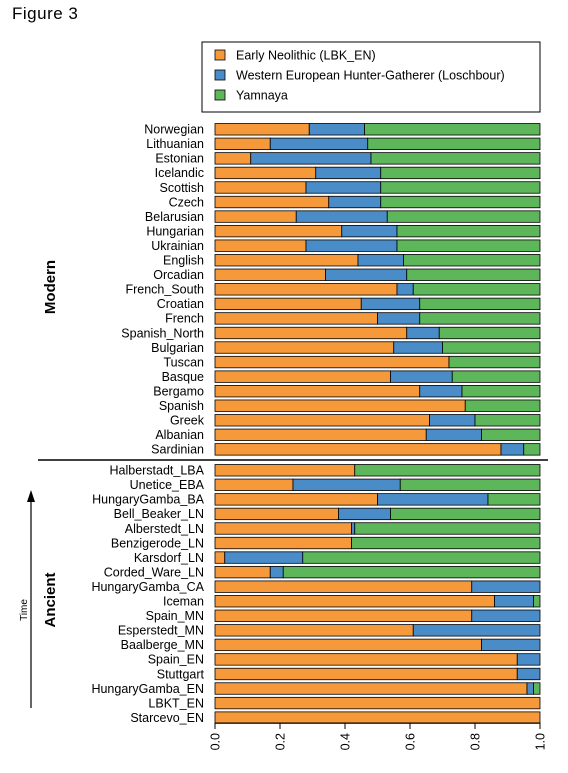  Describe the element at coordinates (220, 557) in the screenshot. I see `bar-karsdorf-ln-early-neolithic-lbk-en` at that location.